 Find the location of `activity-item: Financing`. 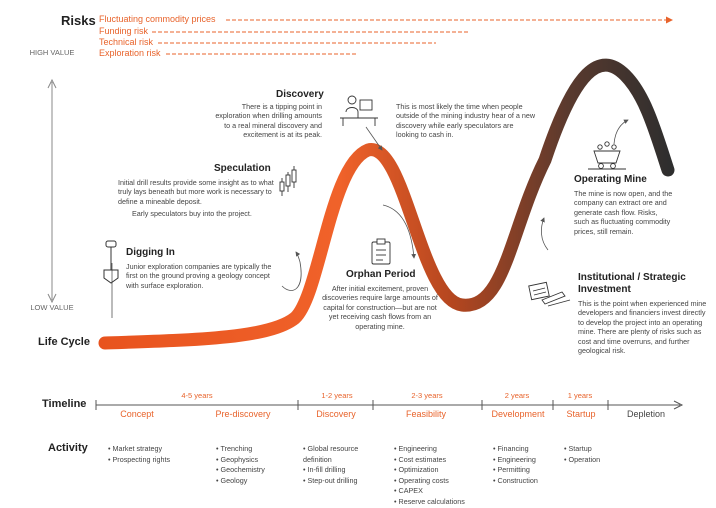

activity-item: Financing is located at coordinates (528, 449).